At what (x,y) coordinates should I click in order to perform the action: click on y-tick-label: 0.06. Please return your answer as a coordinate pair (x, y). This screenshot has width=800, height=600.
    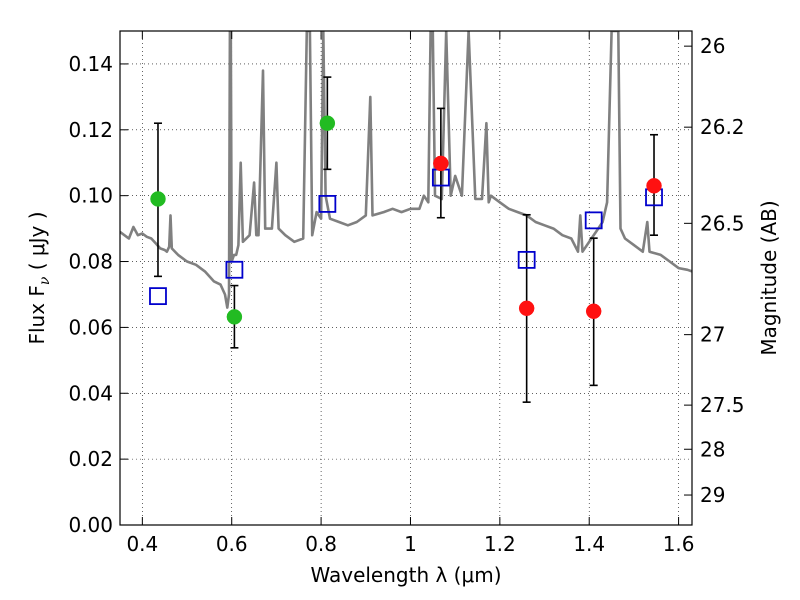
    Looking at the image, I should click on (90, 327).